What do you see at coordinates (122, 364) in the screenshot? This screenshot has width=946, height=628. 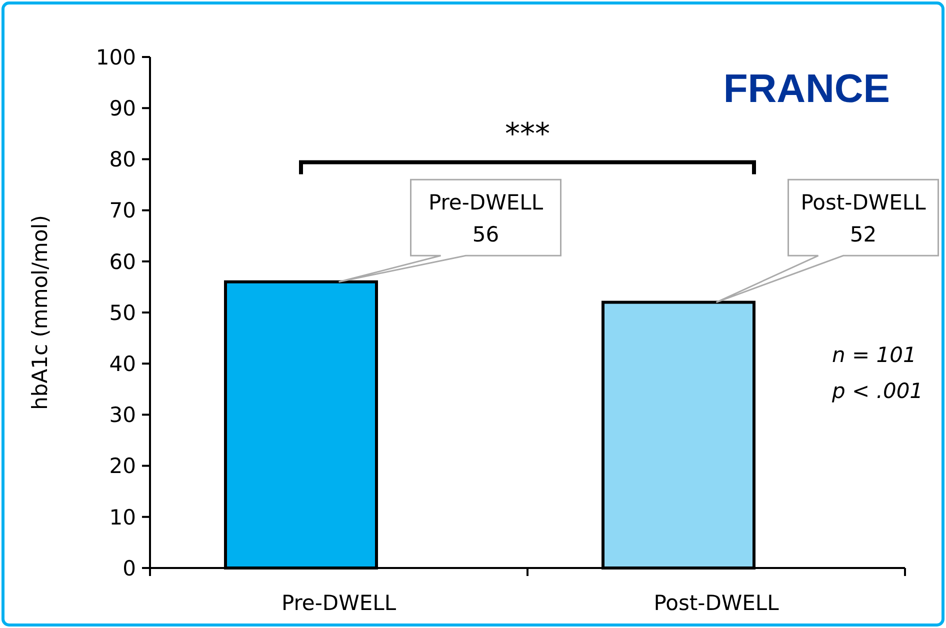 I see `y-tick-label: 40` at bounding box center [122, 364].